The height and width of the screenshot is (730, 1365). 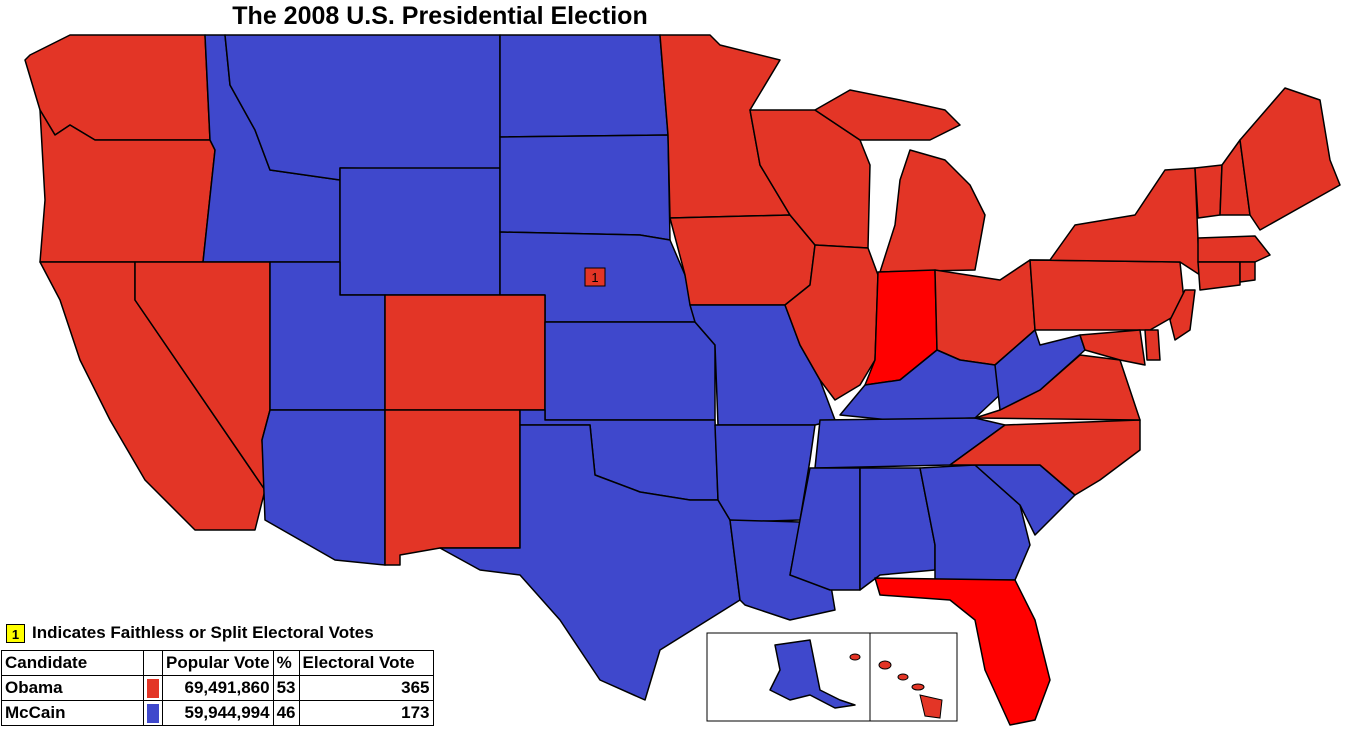 I want to click on state-connecticut, so click(x=1219, y=276).